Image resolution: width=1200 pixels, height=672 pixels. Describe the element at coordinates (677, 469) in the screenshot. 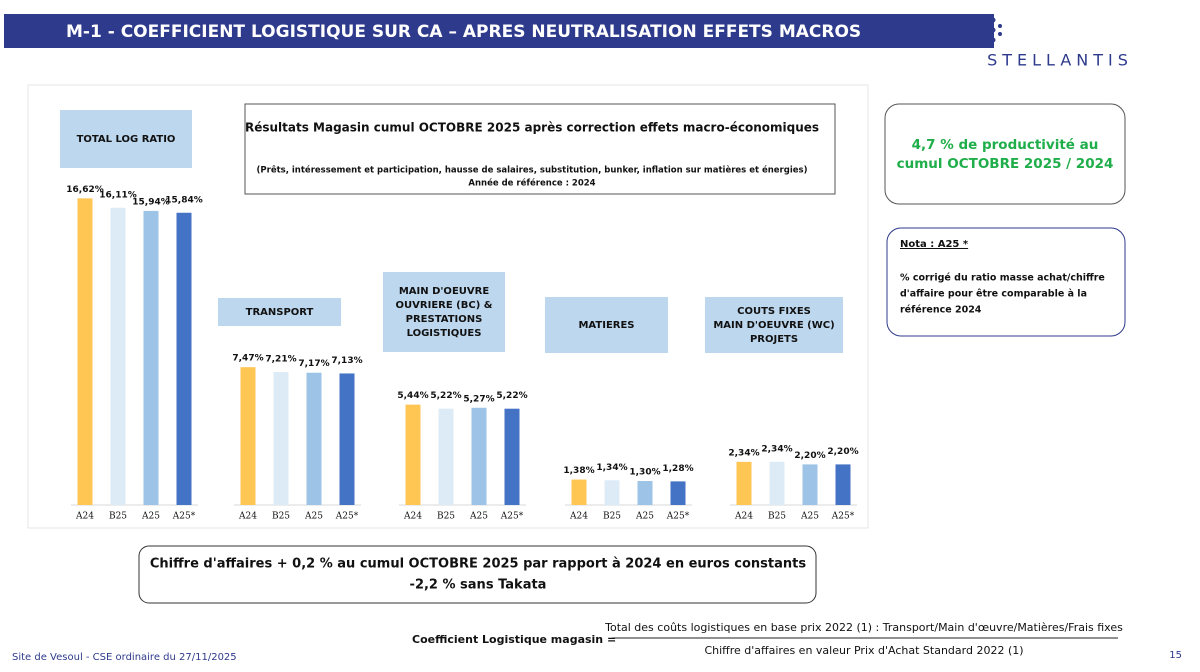

I see `value-label: 1,28%` at that location.